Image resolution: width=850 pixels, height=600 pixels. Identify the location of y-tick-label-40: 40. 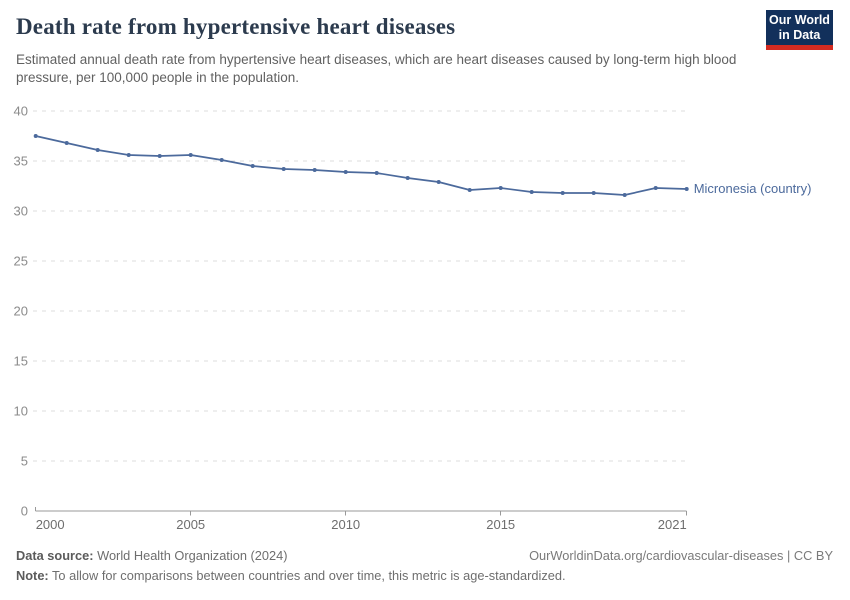
(21, 111).